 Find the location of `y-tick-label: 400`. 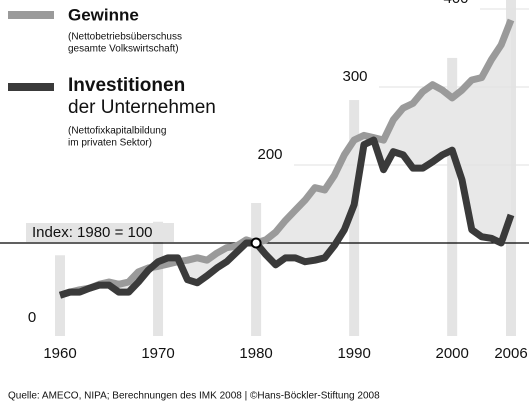

y-tick-label: 400 is located at coordinates (455, 3).